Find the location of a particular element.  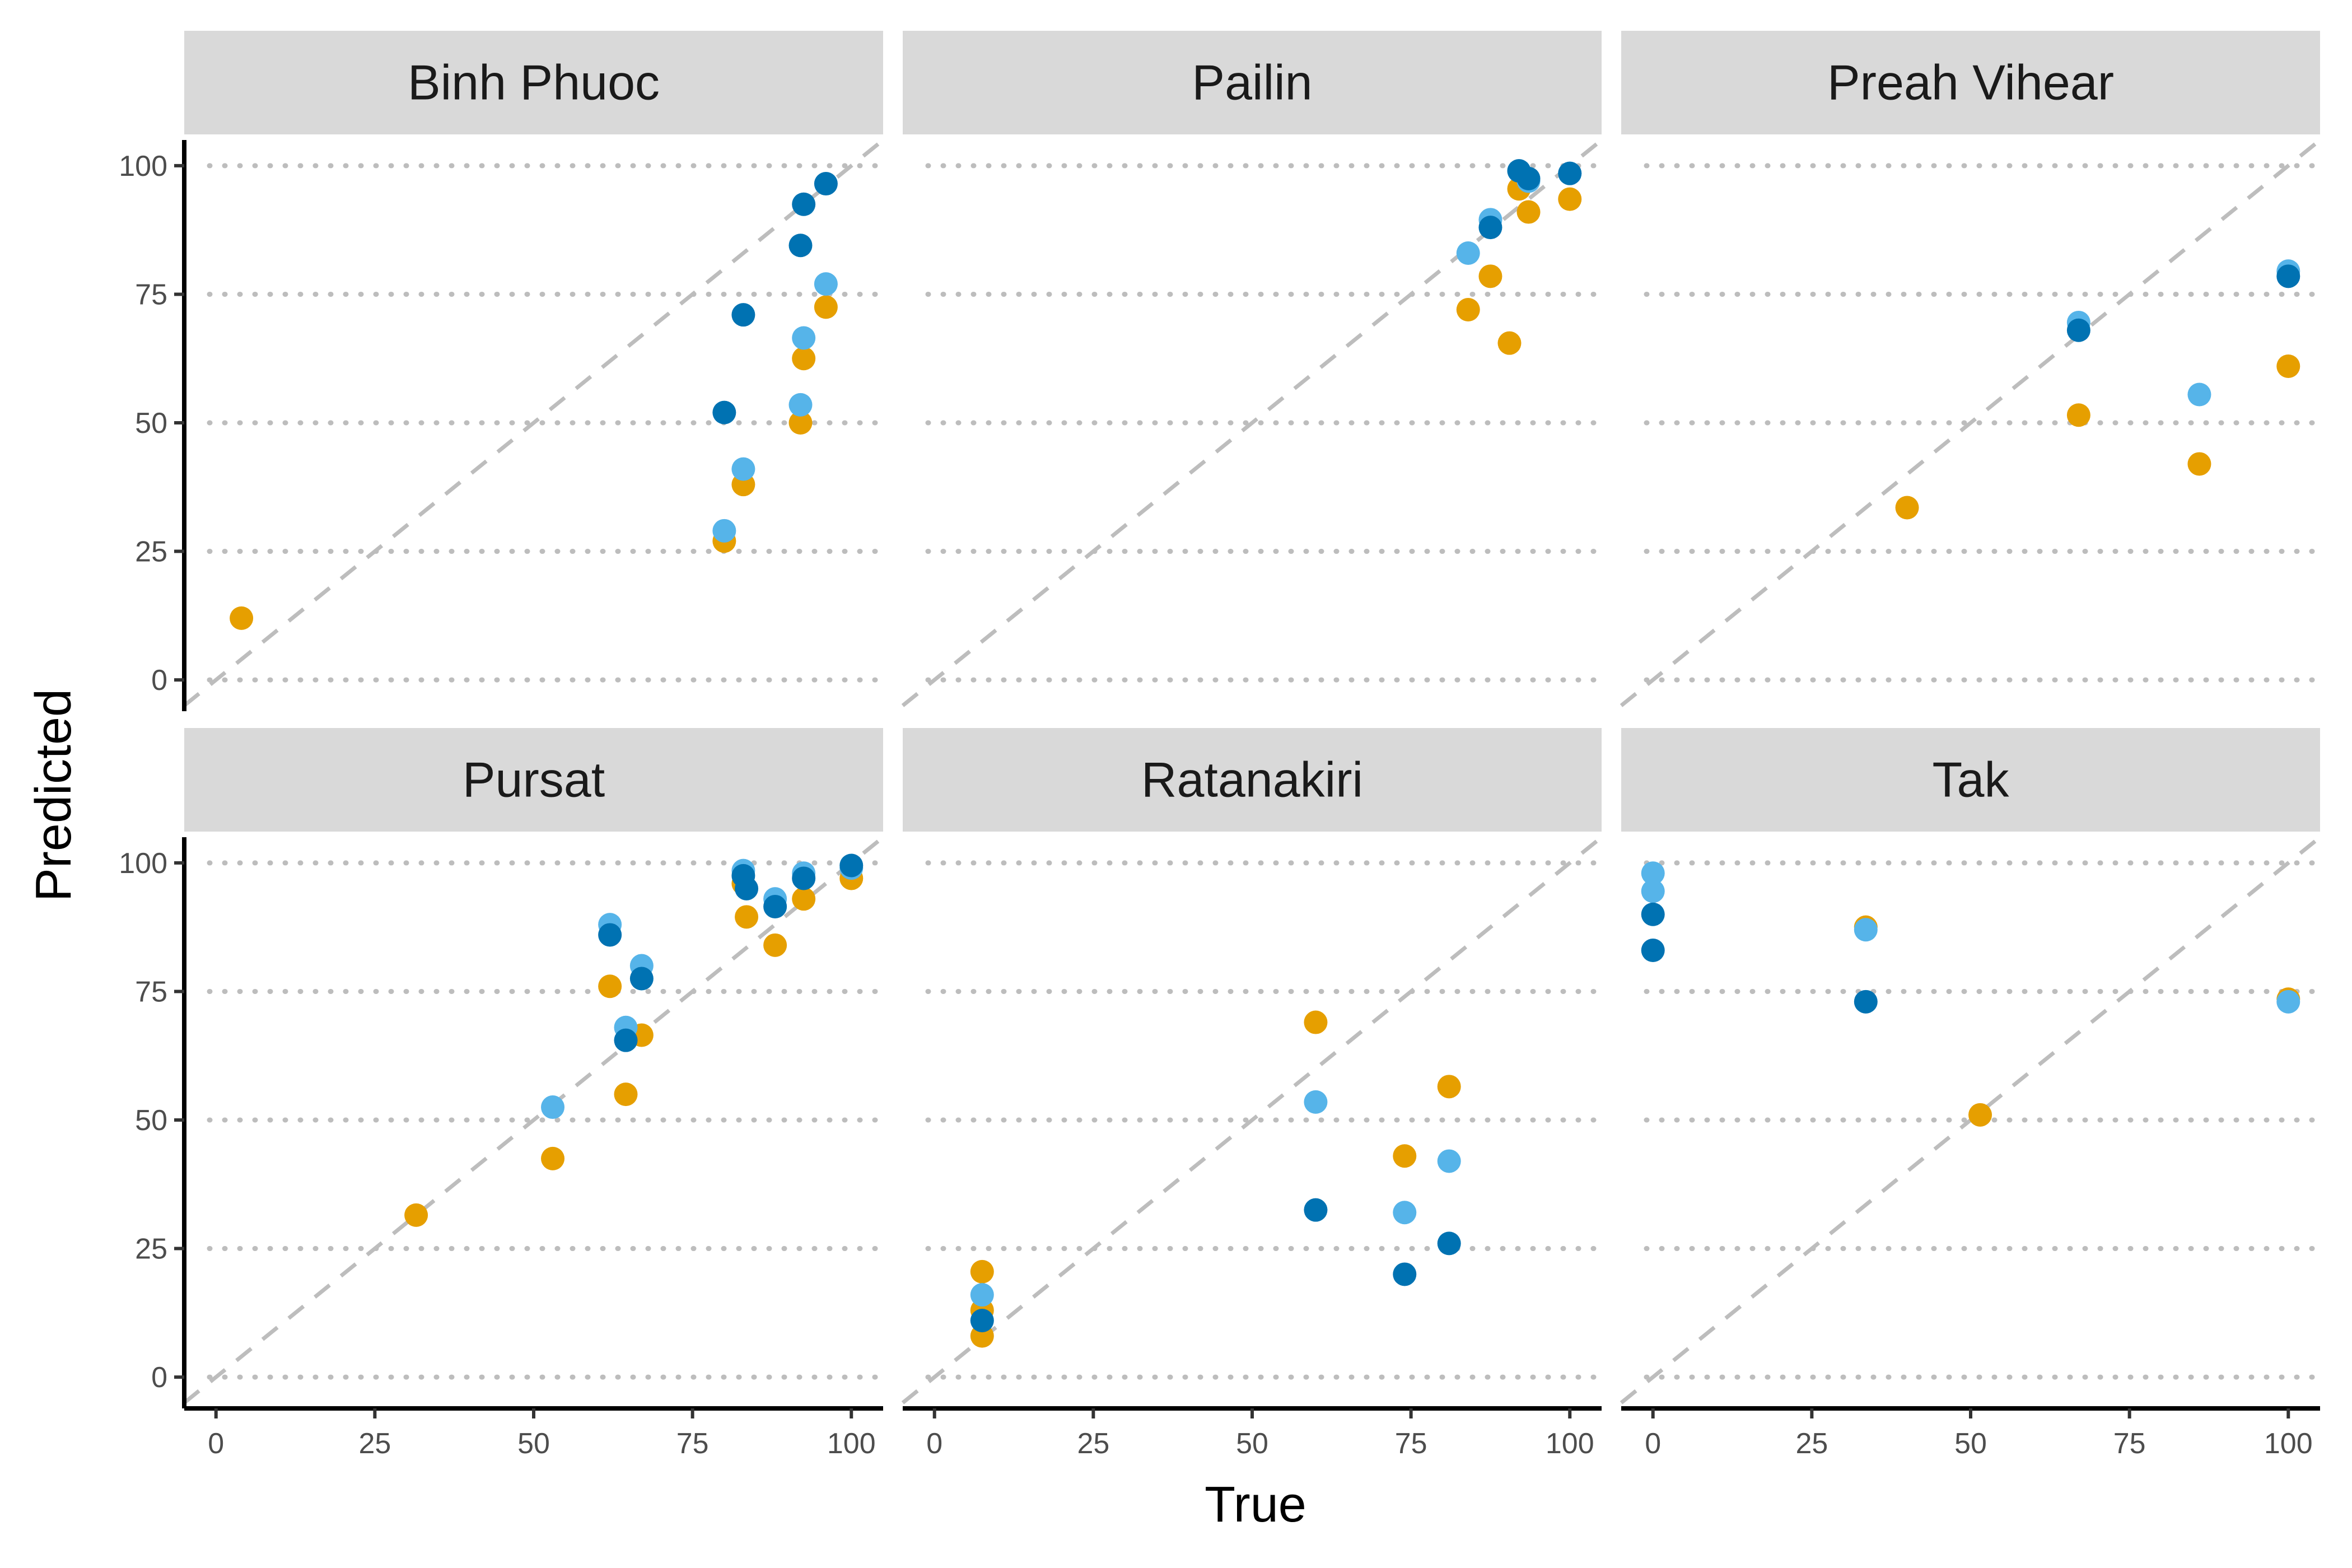

facet-panel: Ratanakiri 0 25 50 75 100 is located at coordinates (1252, 1094).